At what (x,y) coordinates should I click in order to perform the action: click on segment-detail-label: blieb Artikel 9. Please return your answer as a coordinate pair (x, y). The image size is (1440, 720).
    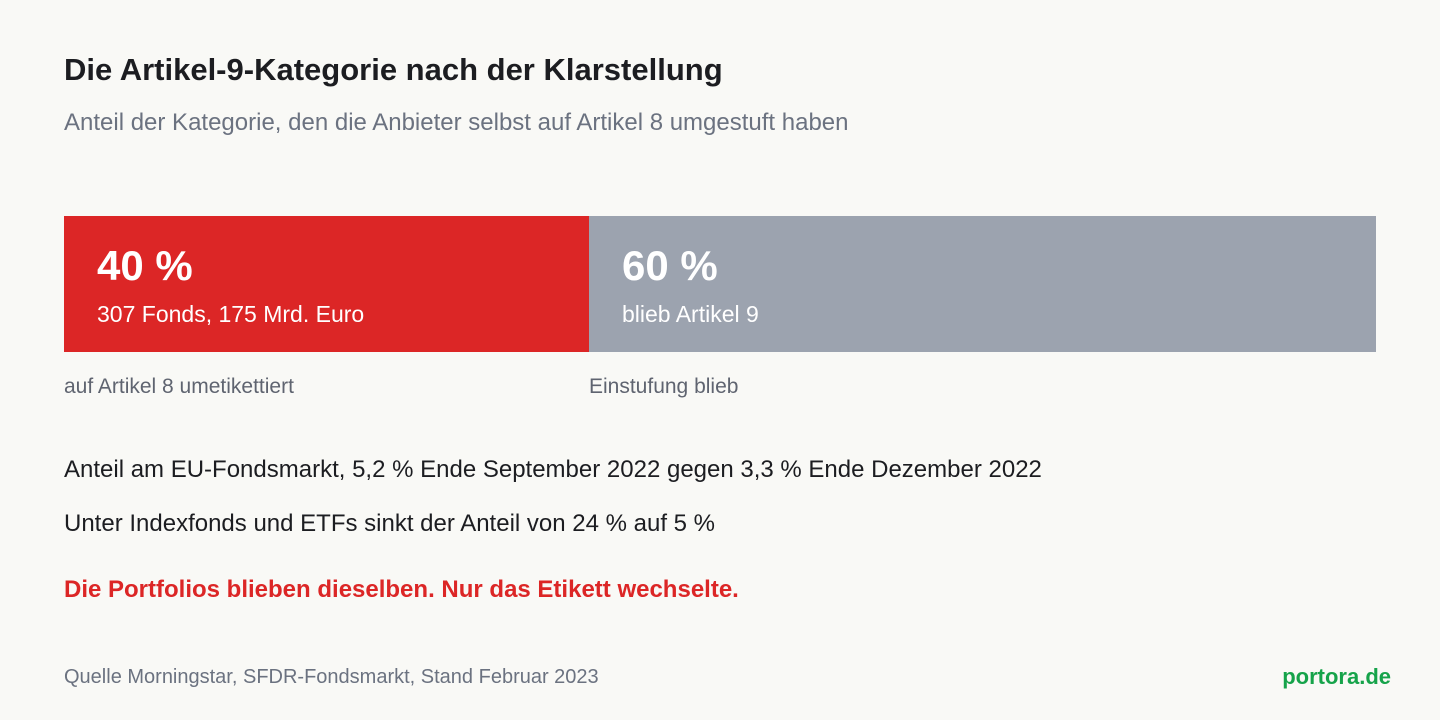
    Looking at the image, I should click on (690, 314).